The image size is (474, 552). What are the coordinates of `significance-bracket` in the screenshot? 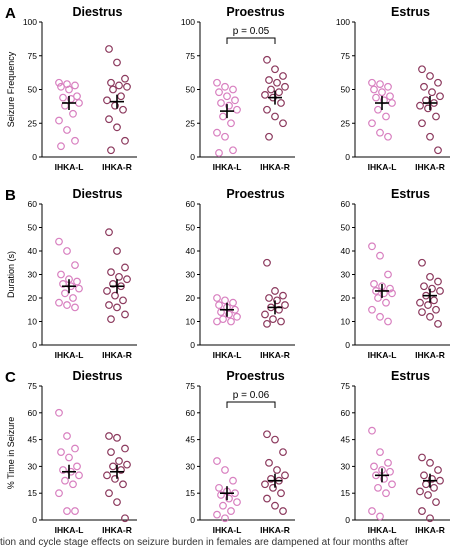 It's located at (251, 40).